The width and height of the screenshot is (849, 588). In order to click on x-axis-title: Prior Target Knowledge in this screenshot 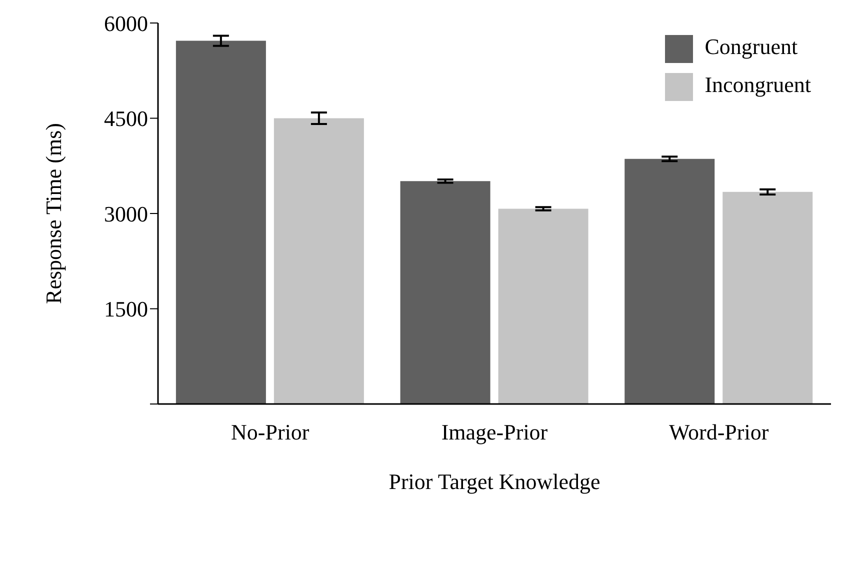, I will do `click(494, 481)`.